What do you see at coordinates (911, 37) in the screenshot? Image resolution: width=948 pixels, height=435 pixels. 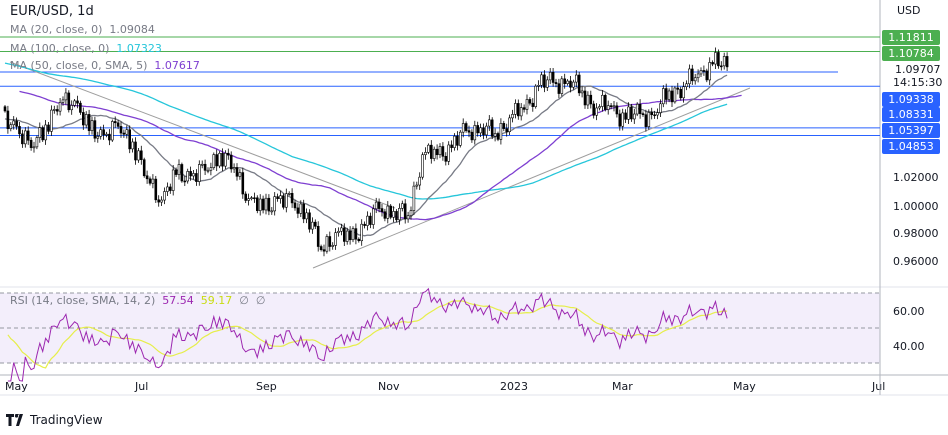 I see `level-tag: 1.11811` at bounding box center [911, 37].